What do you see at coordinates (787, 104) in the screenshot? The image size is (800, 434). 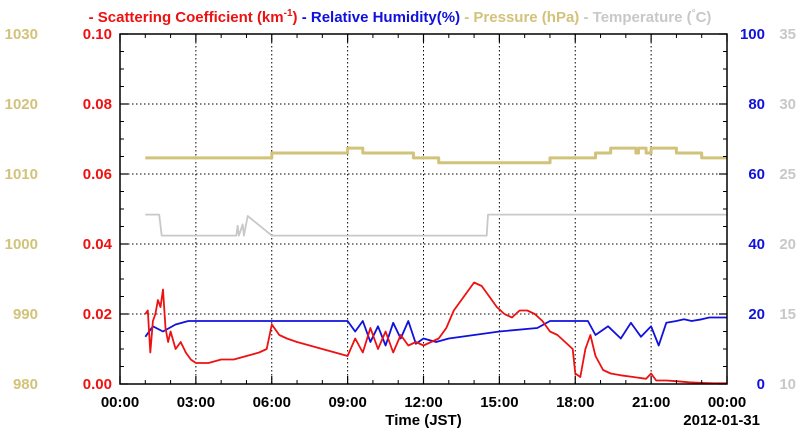 I see `temperature-tick-label: 30` at bounding box center [787, 104].